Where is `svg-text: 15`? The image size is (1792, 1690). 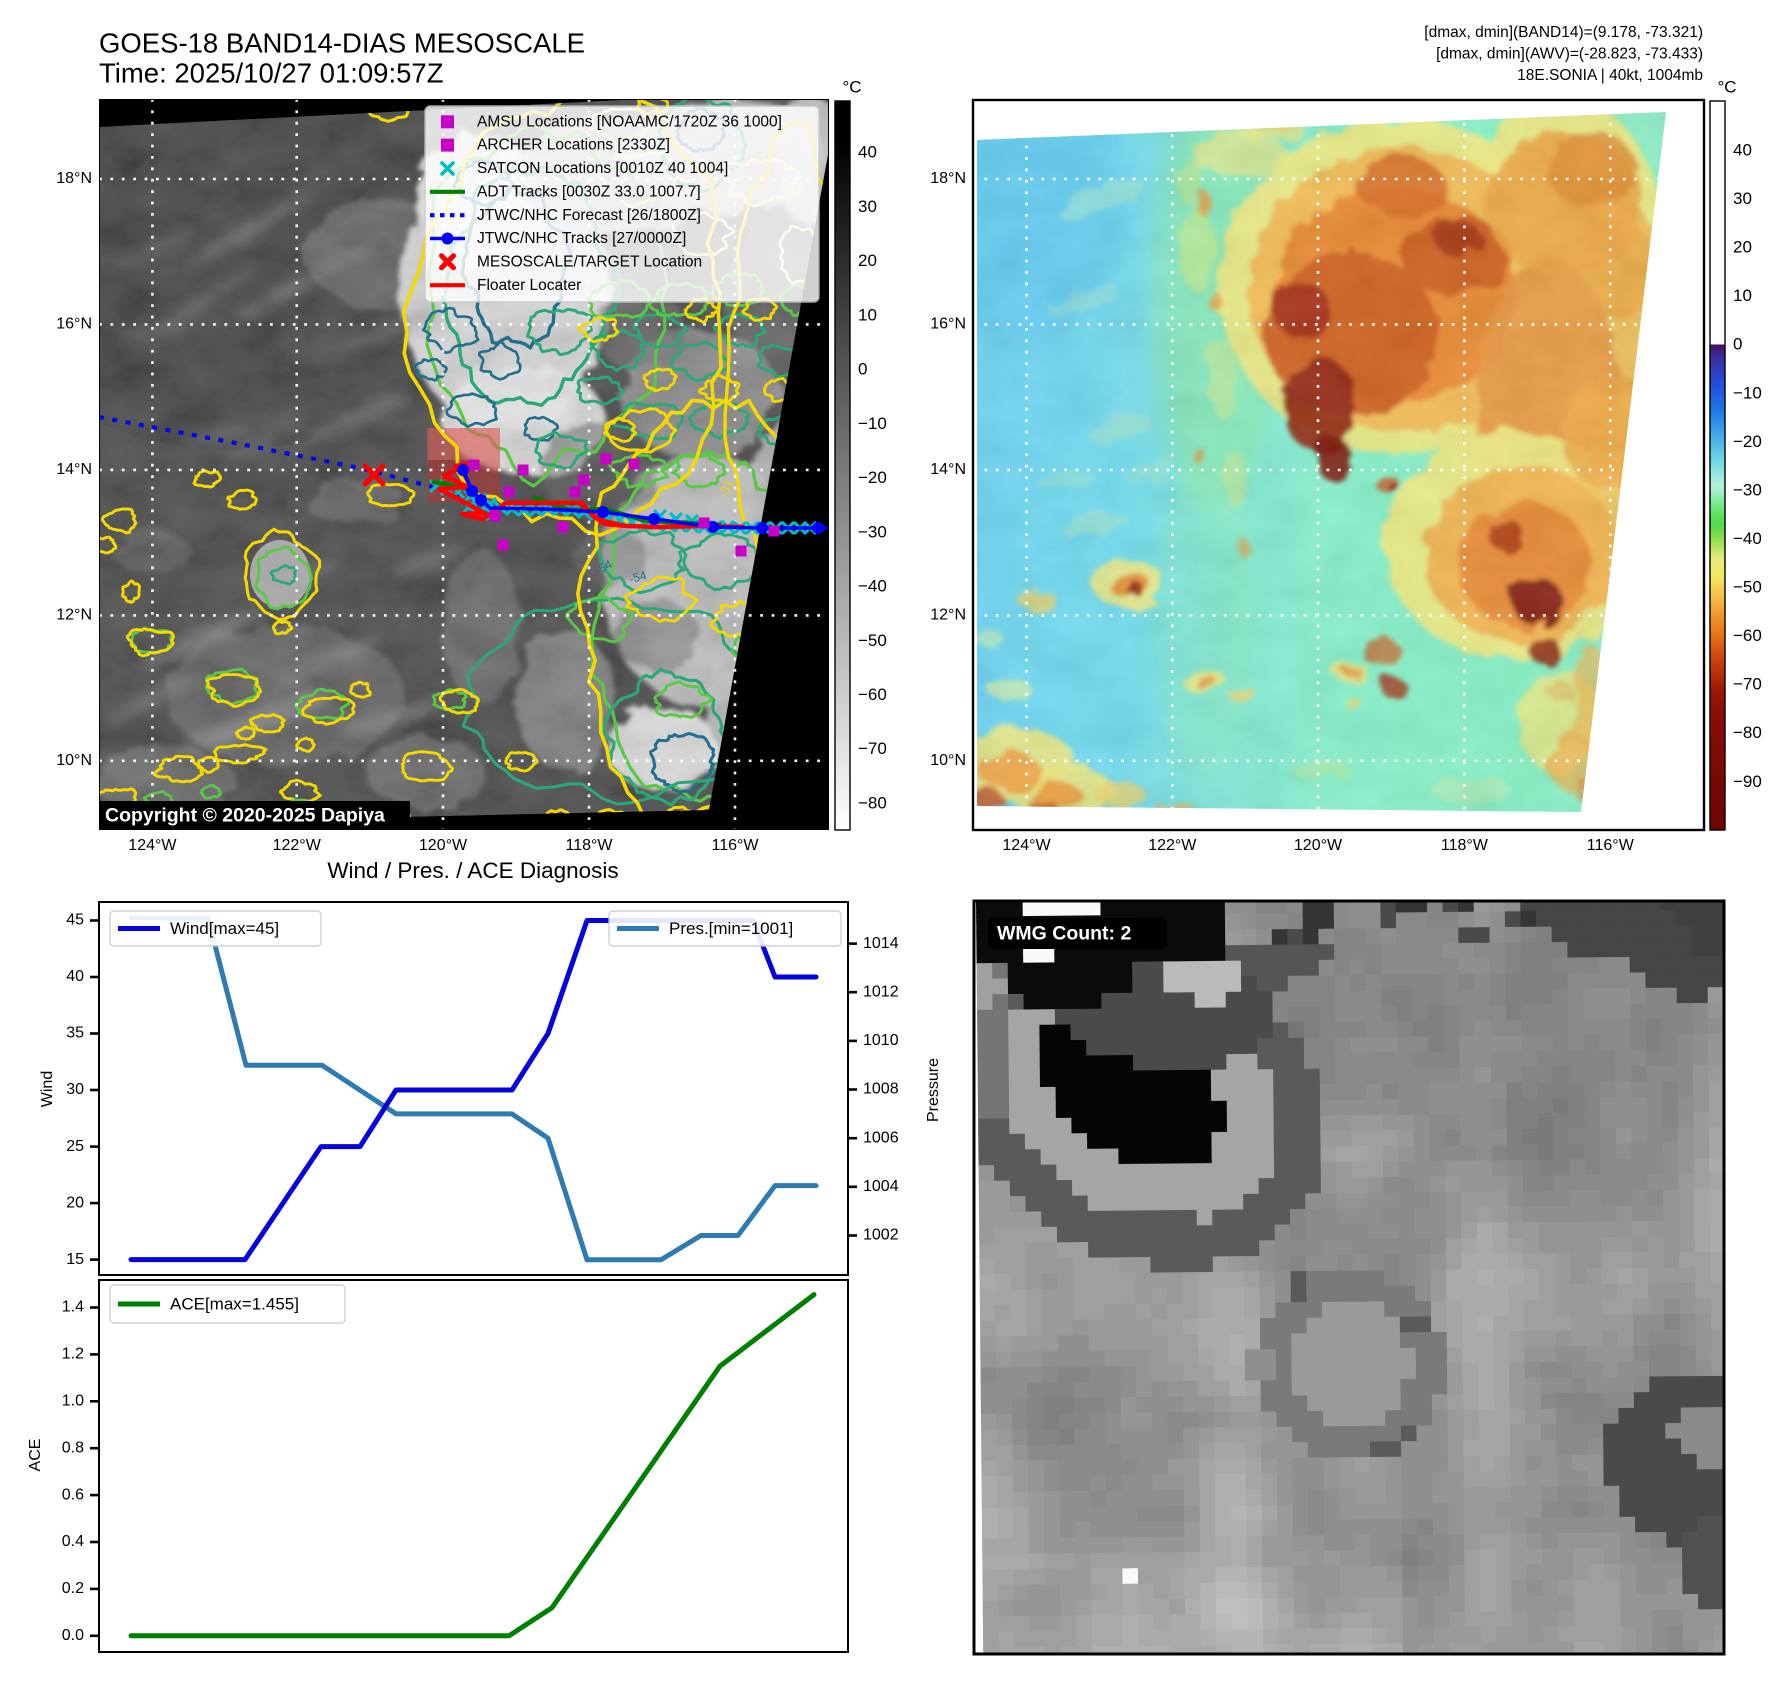
svg-text: 15 is located at coordinates (75, 1259).